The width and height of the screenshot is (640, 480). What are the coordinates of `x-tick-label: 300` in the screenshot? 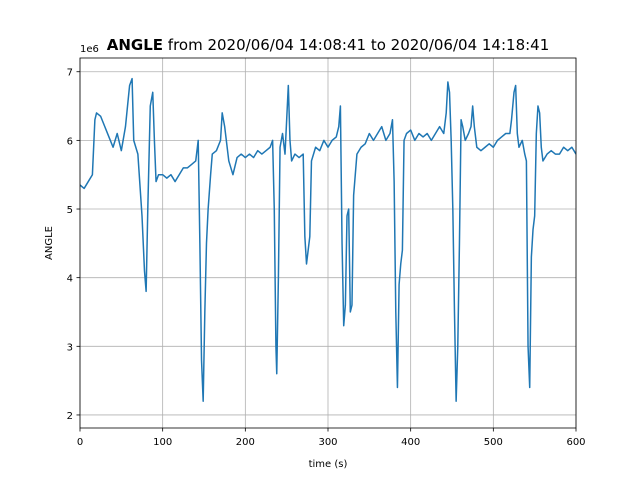 It's located at (327, 442).